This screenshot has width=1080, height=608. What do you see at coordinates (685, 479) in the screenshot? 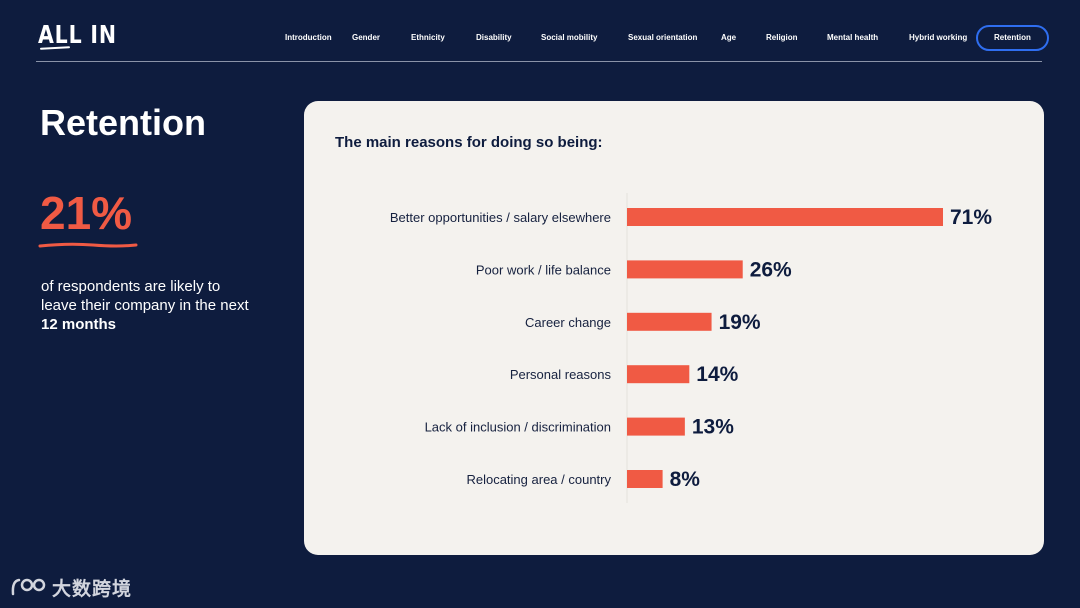
I see `value-label: 8%` at bounding box center [685, 479].